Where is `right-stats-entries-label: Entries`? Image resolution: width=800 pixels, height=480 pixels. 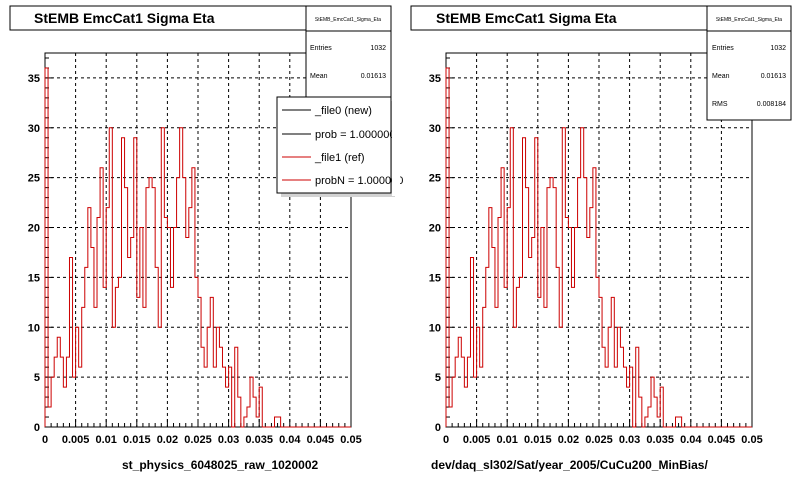
right-stats-entries-label: Entries is located at coordinates (723, 48).